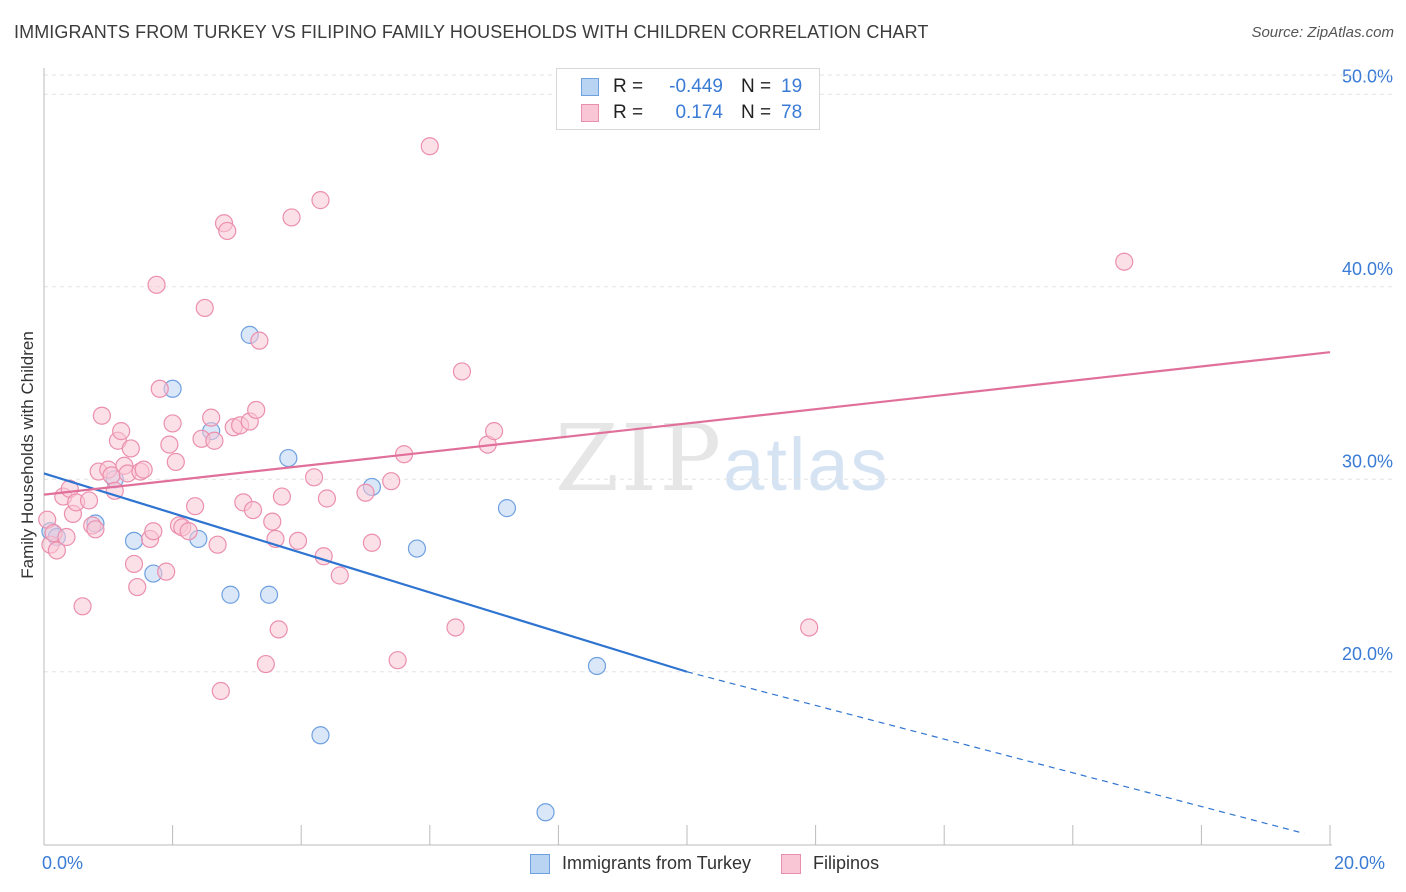  I want to click on stats-swatch-filipinos, so click(590, 113).